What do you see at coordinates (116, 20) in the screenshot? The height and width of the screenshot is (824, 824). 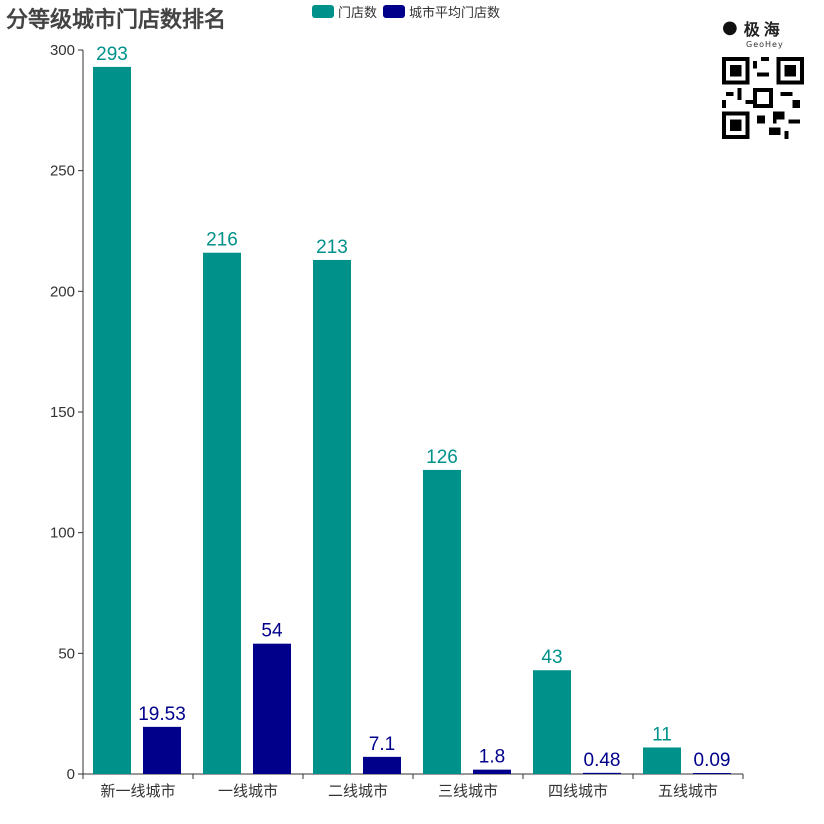 I see `chart-title: 分等级城市门店数排名` at bounding box center [116, 20].